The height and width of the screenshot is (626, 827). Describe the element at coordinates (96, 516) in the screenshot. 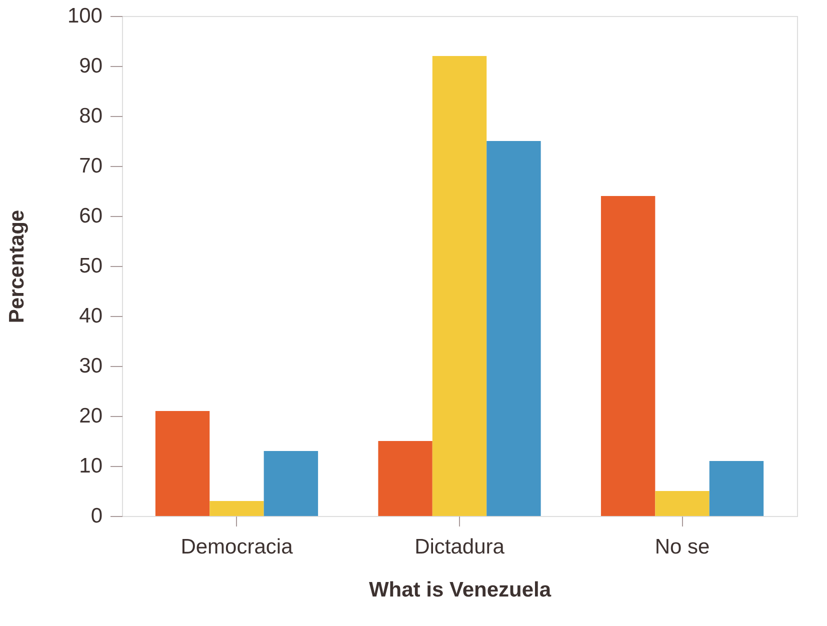

I see `y-tick-label: 0` at that location.